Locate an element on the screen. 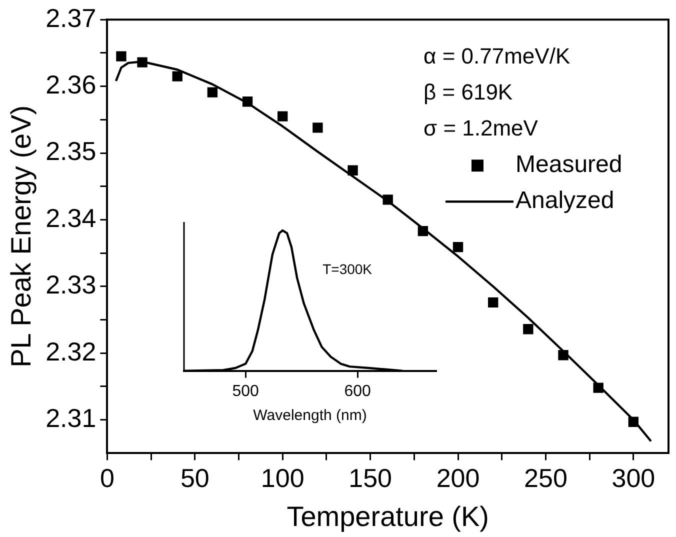  legend-label: Analyzed is located at coordinates (565, 200).